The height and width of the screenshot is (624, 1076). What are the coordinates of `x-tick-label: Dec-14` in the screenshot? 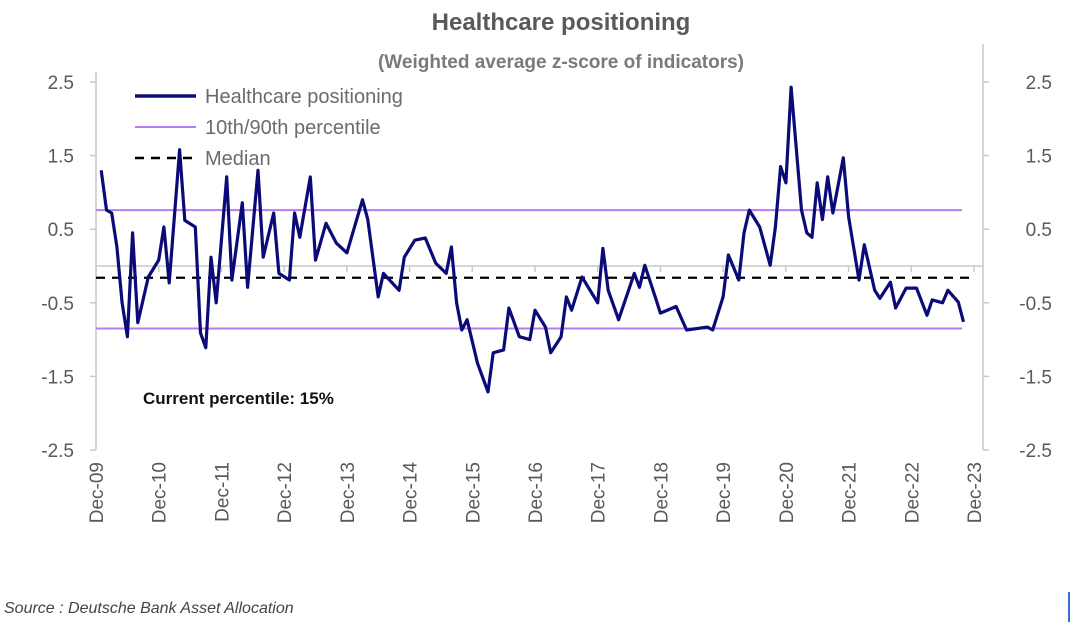 It's located at (411, 493).